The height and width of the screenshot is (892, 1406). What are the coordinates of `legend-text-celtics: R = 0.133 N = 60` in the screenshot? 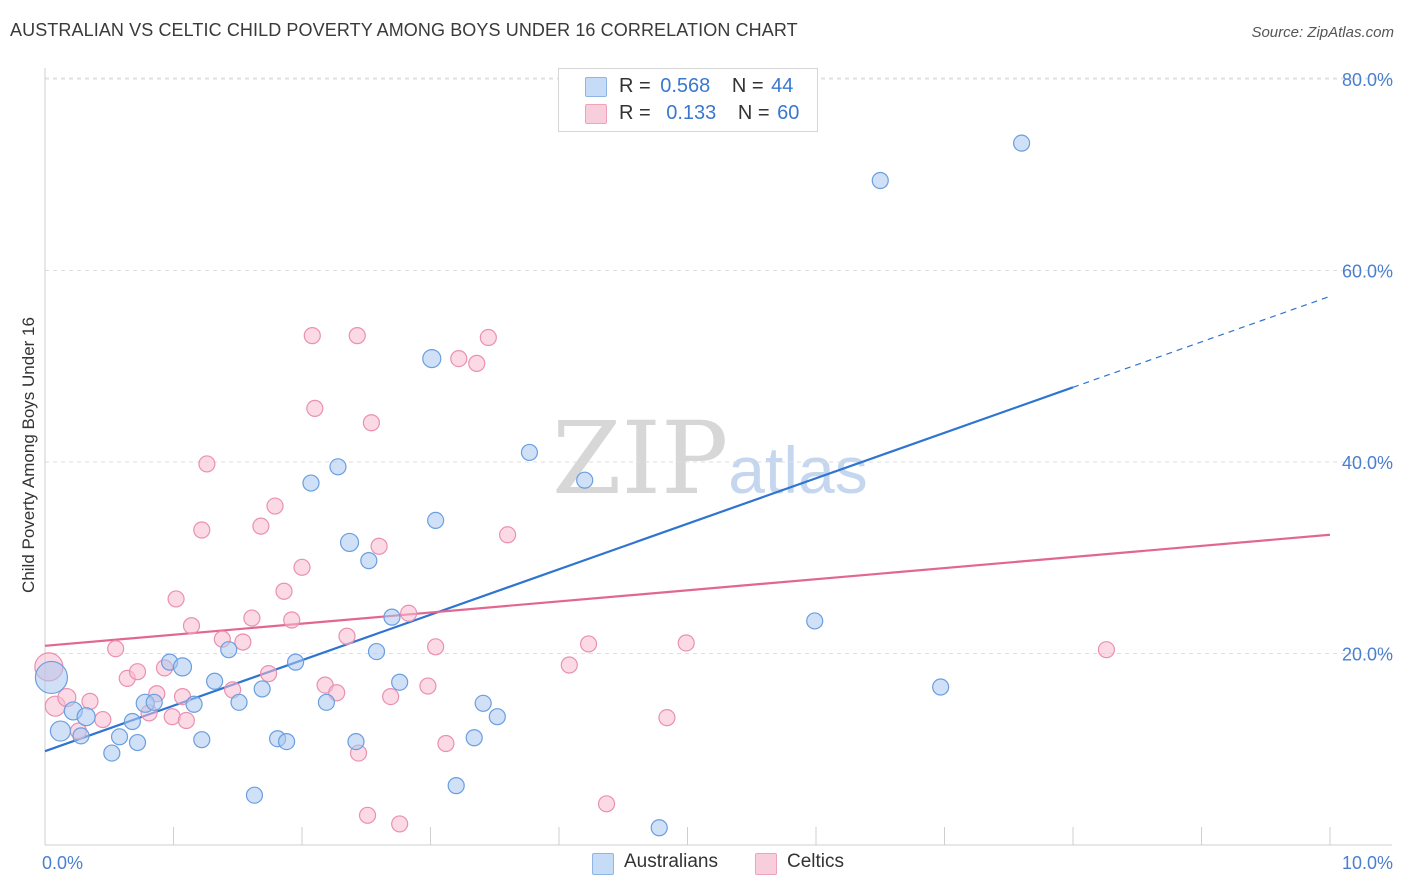 It's located at (709, 113).